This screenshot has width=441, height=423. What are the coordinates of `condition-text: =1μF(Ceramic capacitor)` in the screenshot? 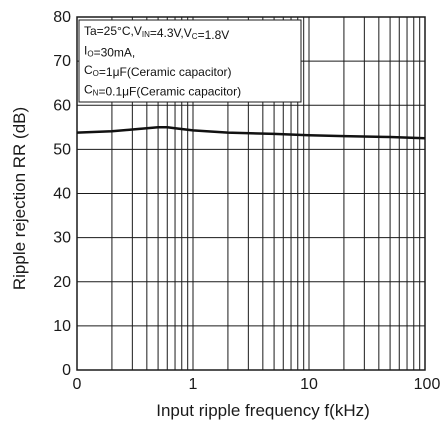 It's located at (165, 72).